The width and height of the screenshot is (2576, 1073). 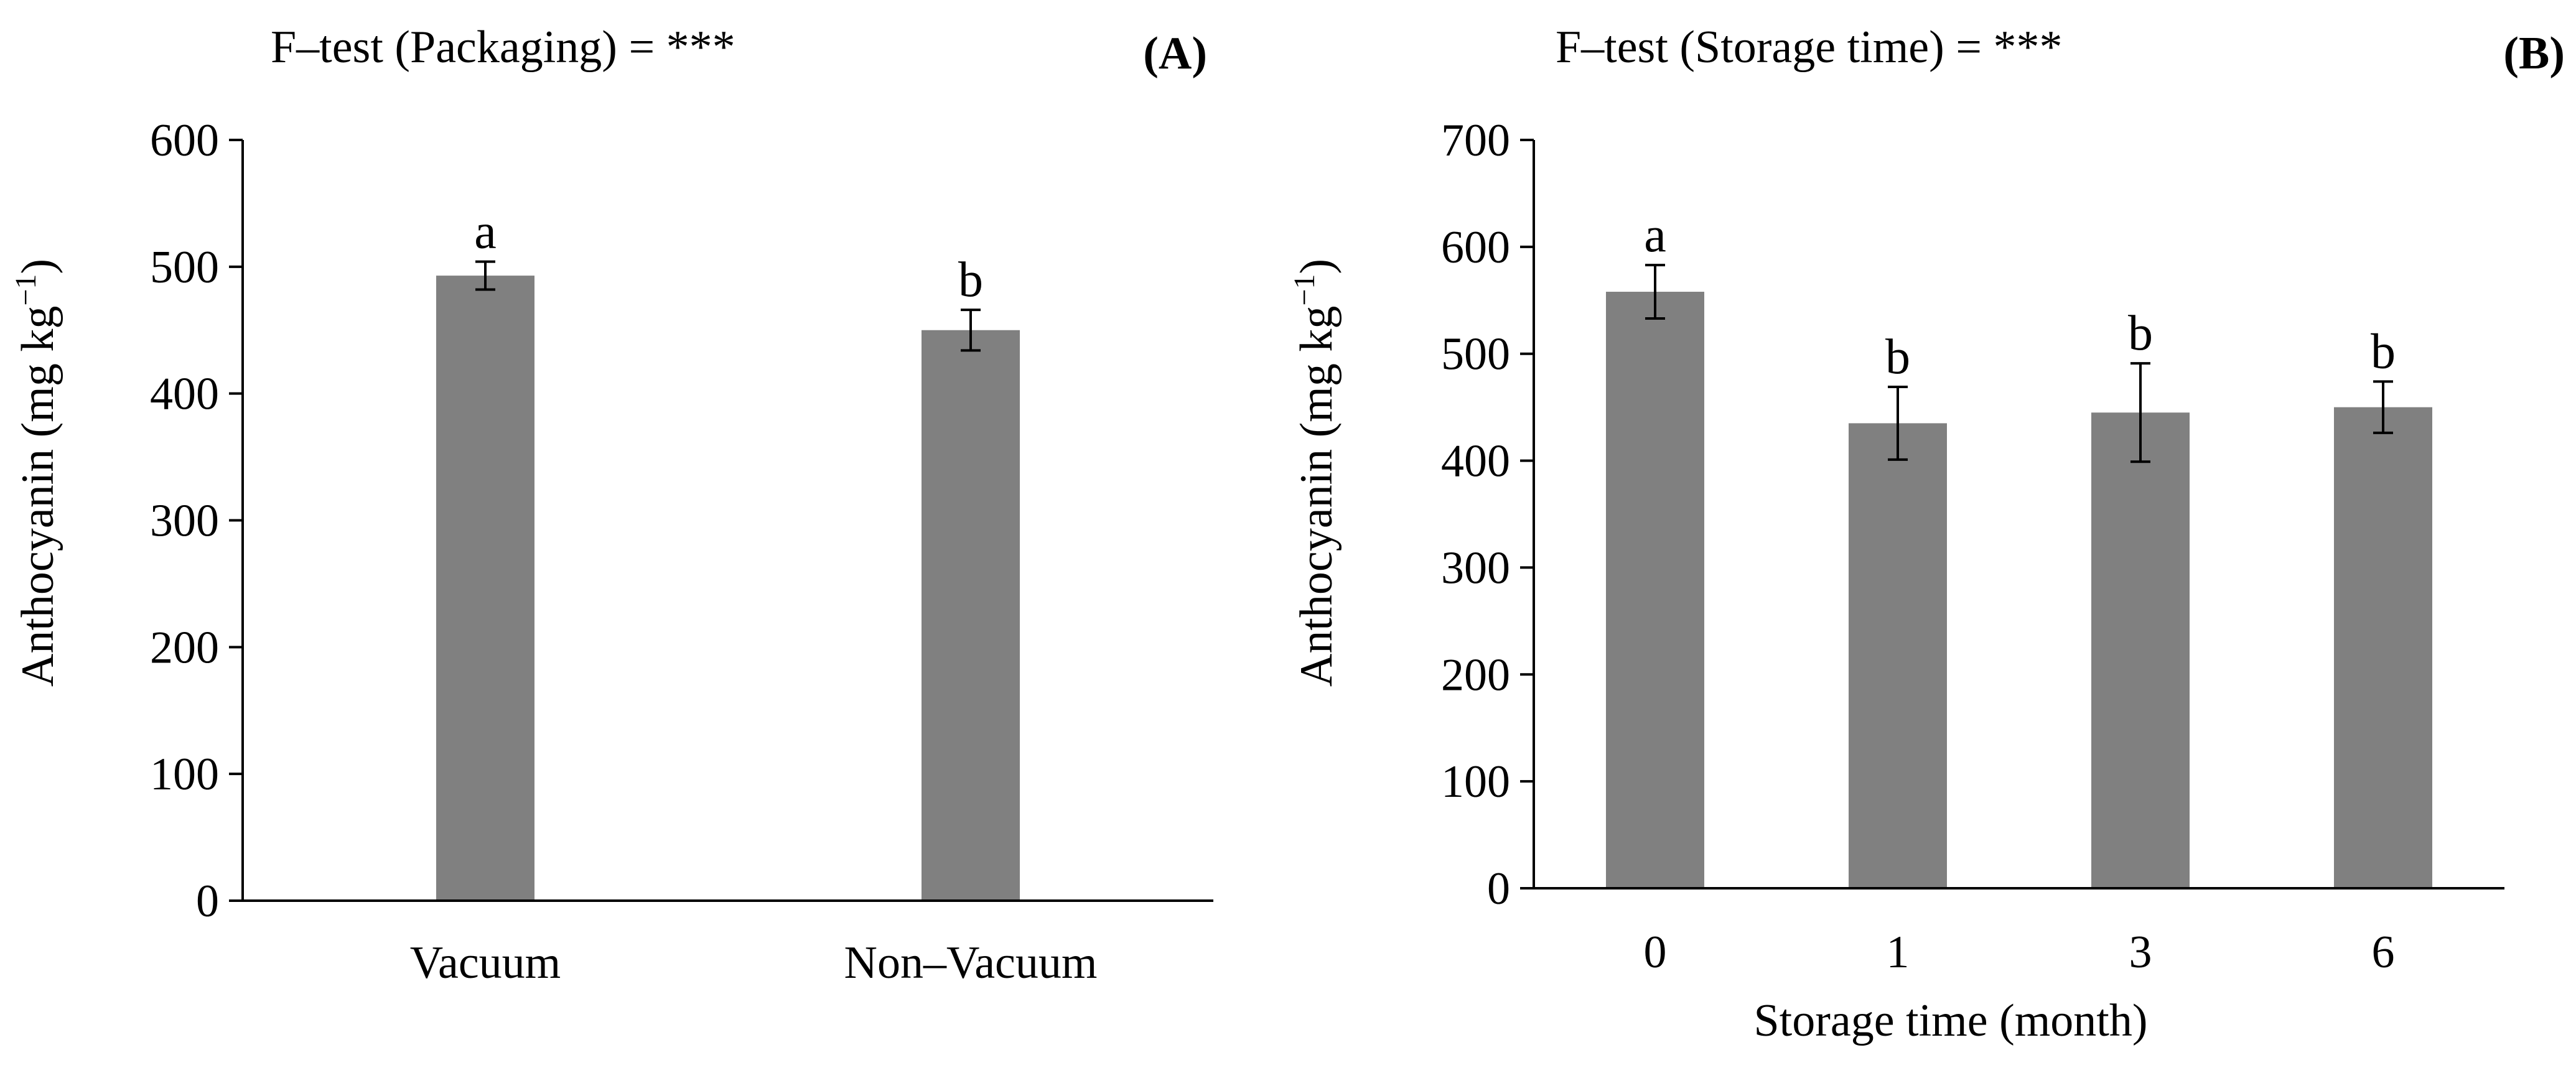 What do you see at coordinates (1655, 235) in the screenshot?
I see `panel-b-significance-letter: a` at bounding box center [1655, 235].